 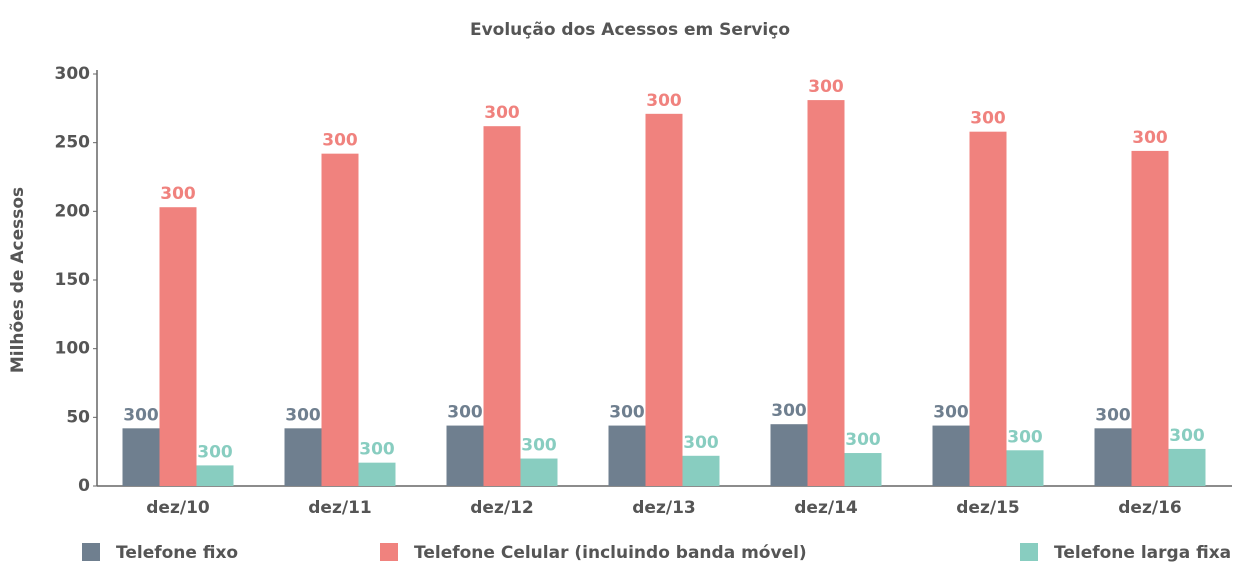 I want to click on legend-label: Telefone Celular (incluindo banda móvel), so click(x=610, y=553).